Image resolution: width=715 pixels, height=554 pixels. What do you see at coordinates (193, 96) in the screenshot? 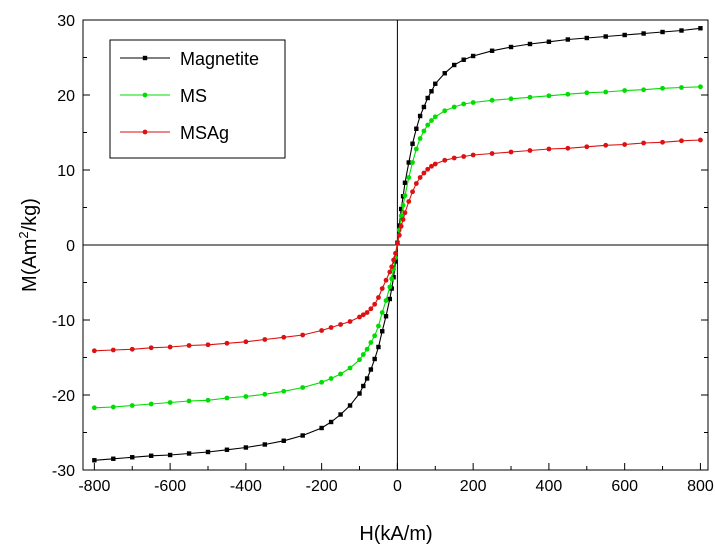
I see `legend-label: MS` at bounding box center [193, 96].